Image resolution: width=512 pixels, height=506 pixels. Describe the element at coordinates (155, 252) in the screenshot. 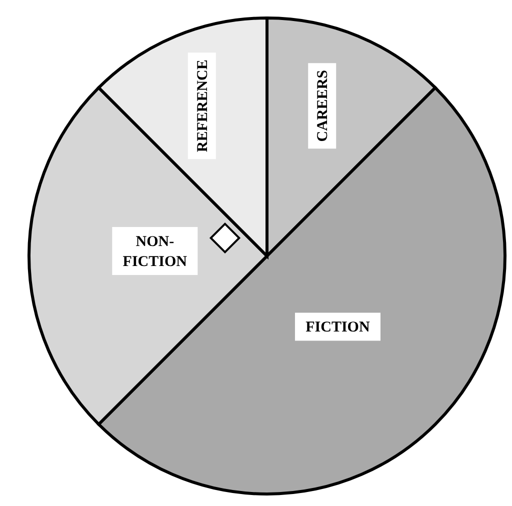

I see `legend-label: NON-FICTION` at that location.